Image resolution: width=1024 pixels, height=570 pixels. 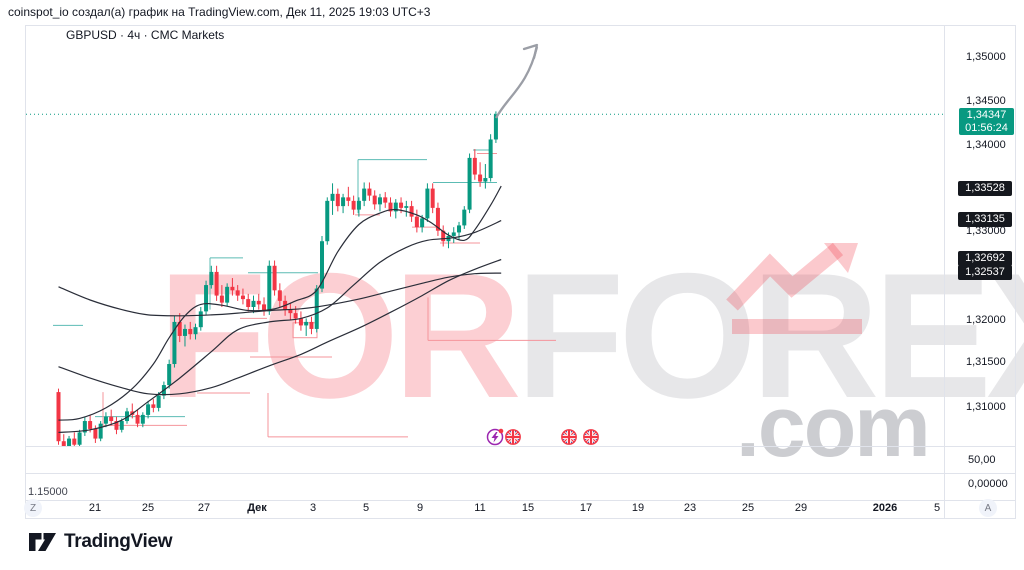 What do you see at coordinates (33, 508) in the screenshot?
I see `scroll-left-button: Z` at bounding box center [33, 508].